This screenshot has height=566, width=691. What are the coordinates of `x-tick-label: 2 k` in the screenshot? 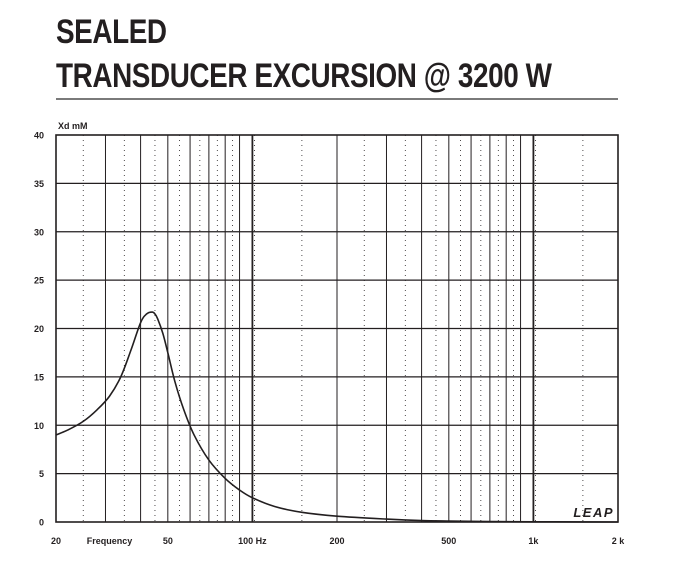 It's located at (619, 541).